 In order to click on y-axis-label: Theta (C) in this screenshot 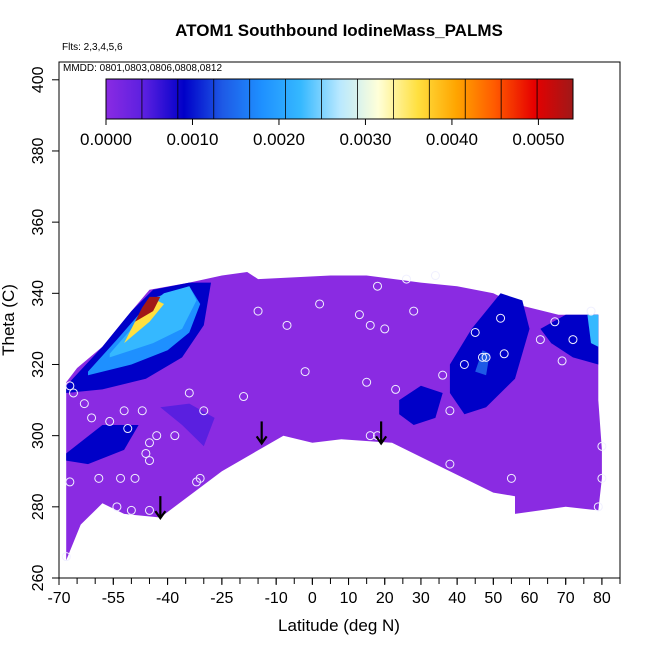, I will do `click(9, 320)`.